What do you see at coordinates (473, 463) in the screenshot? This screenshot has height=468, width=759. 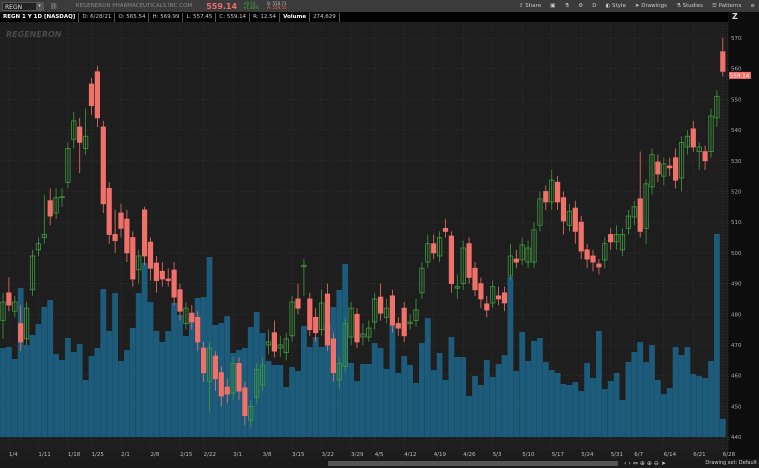 I see `time-scrollbar` at bounding box center [473, 463].